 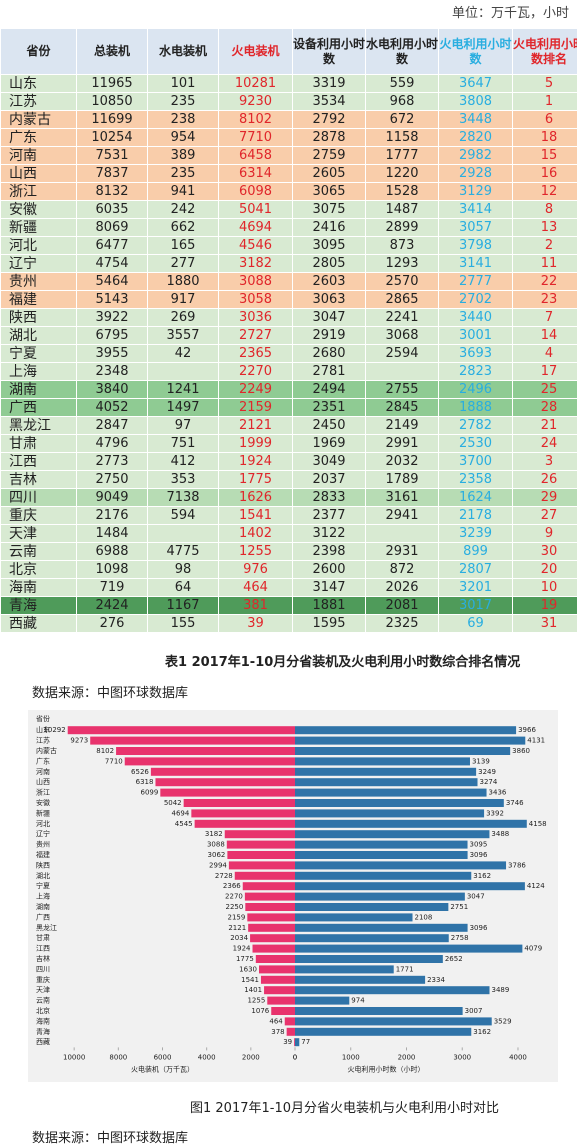 I want to click on value-cell: 8, so click(x=544, y=209).